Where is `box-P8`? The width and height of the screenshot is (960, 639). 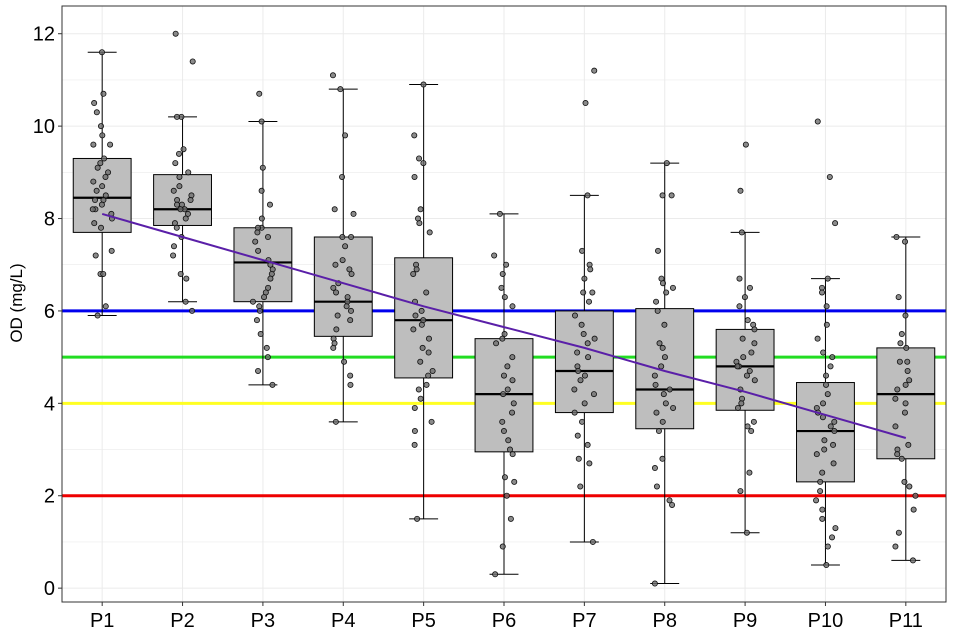 box-P8 is located at coordinates (665, 369).